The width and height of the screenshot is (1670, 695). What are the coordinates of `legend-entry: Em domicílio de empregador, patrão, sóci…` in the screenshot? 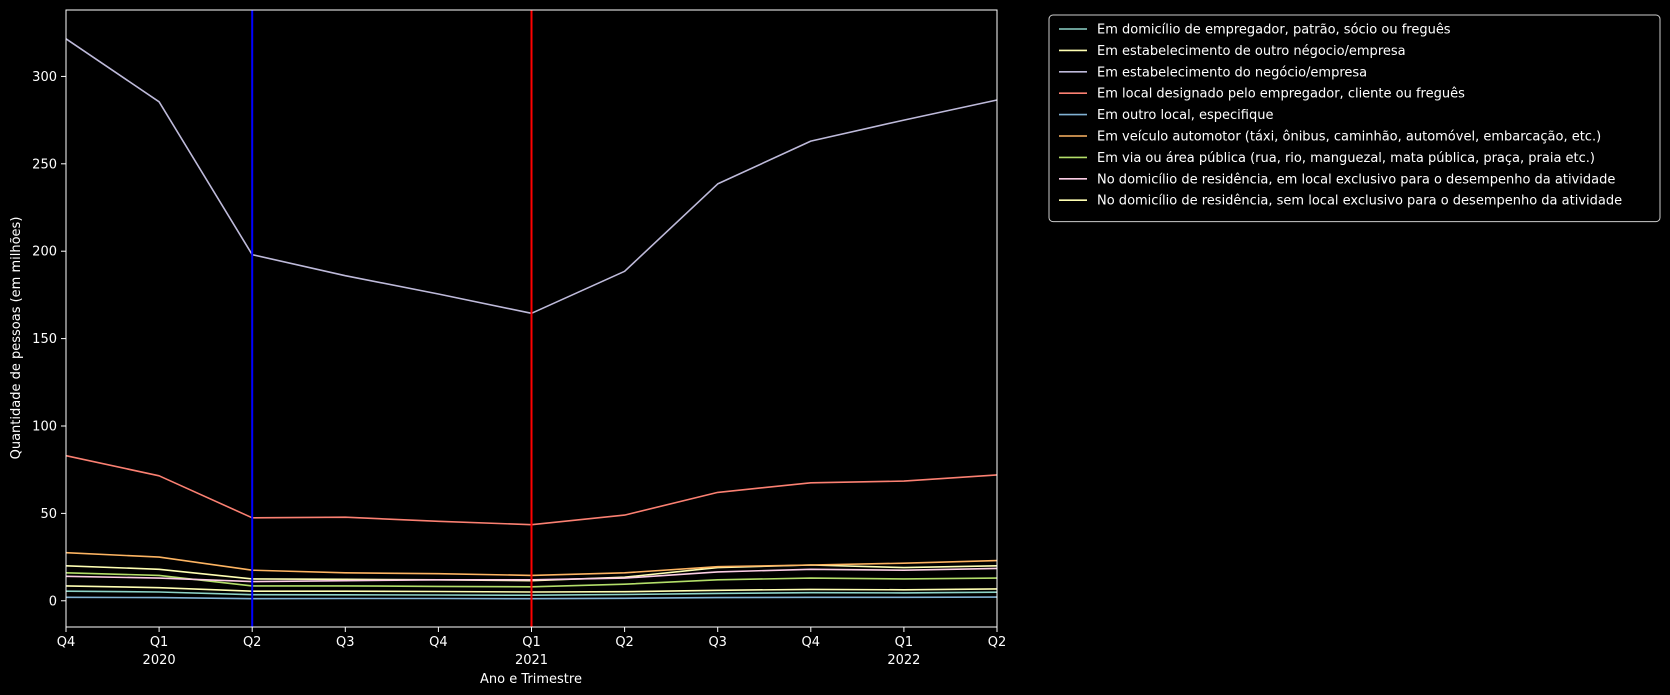 It's located at (1274, 30).